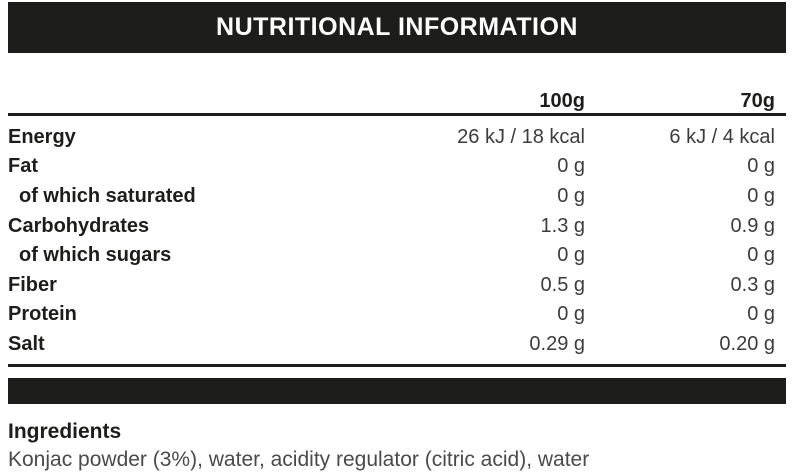  What do you see at coordinates (752, 284) in the screenshot?
I see `row-value-70g: 0.3 g` at bounding box center [752, 284].